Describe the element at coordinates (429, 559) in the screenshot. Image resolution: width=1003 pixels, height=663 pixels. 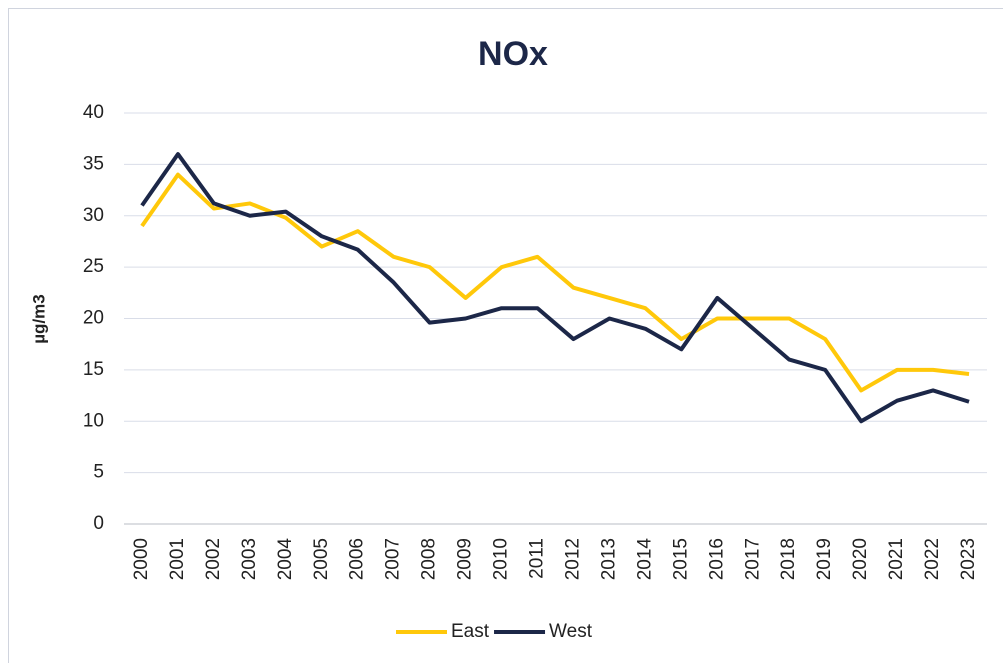
I see `x-tick-label: 2008` at that location.